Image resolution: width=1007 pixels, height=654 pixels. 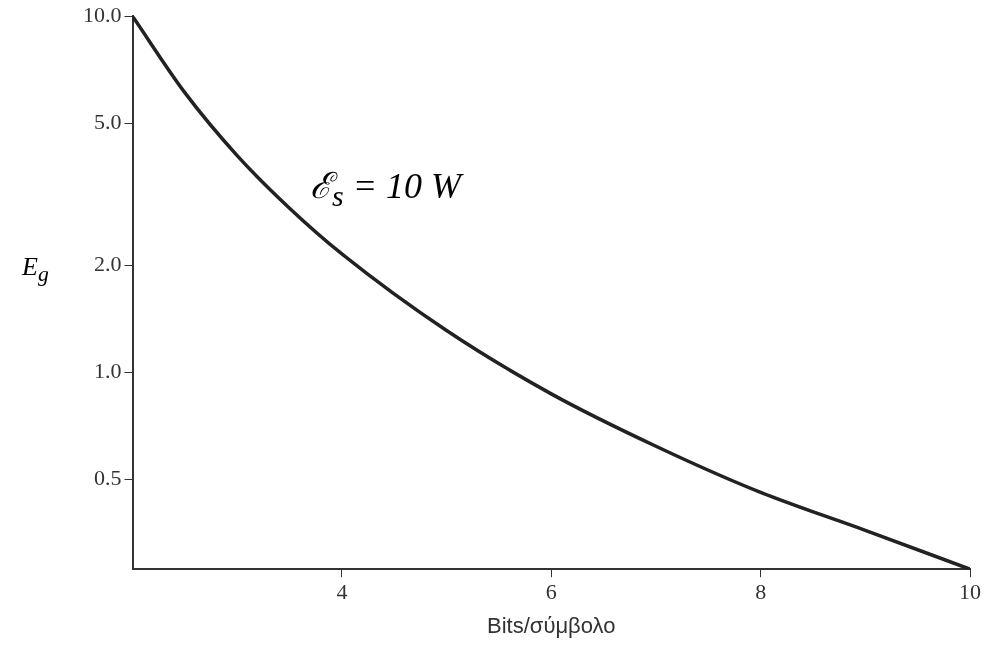 What do you see at coordinates (970, 592) in the screenshot?
I see `x-tick-label: 10` at bounding box center [970, 592].